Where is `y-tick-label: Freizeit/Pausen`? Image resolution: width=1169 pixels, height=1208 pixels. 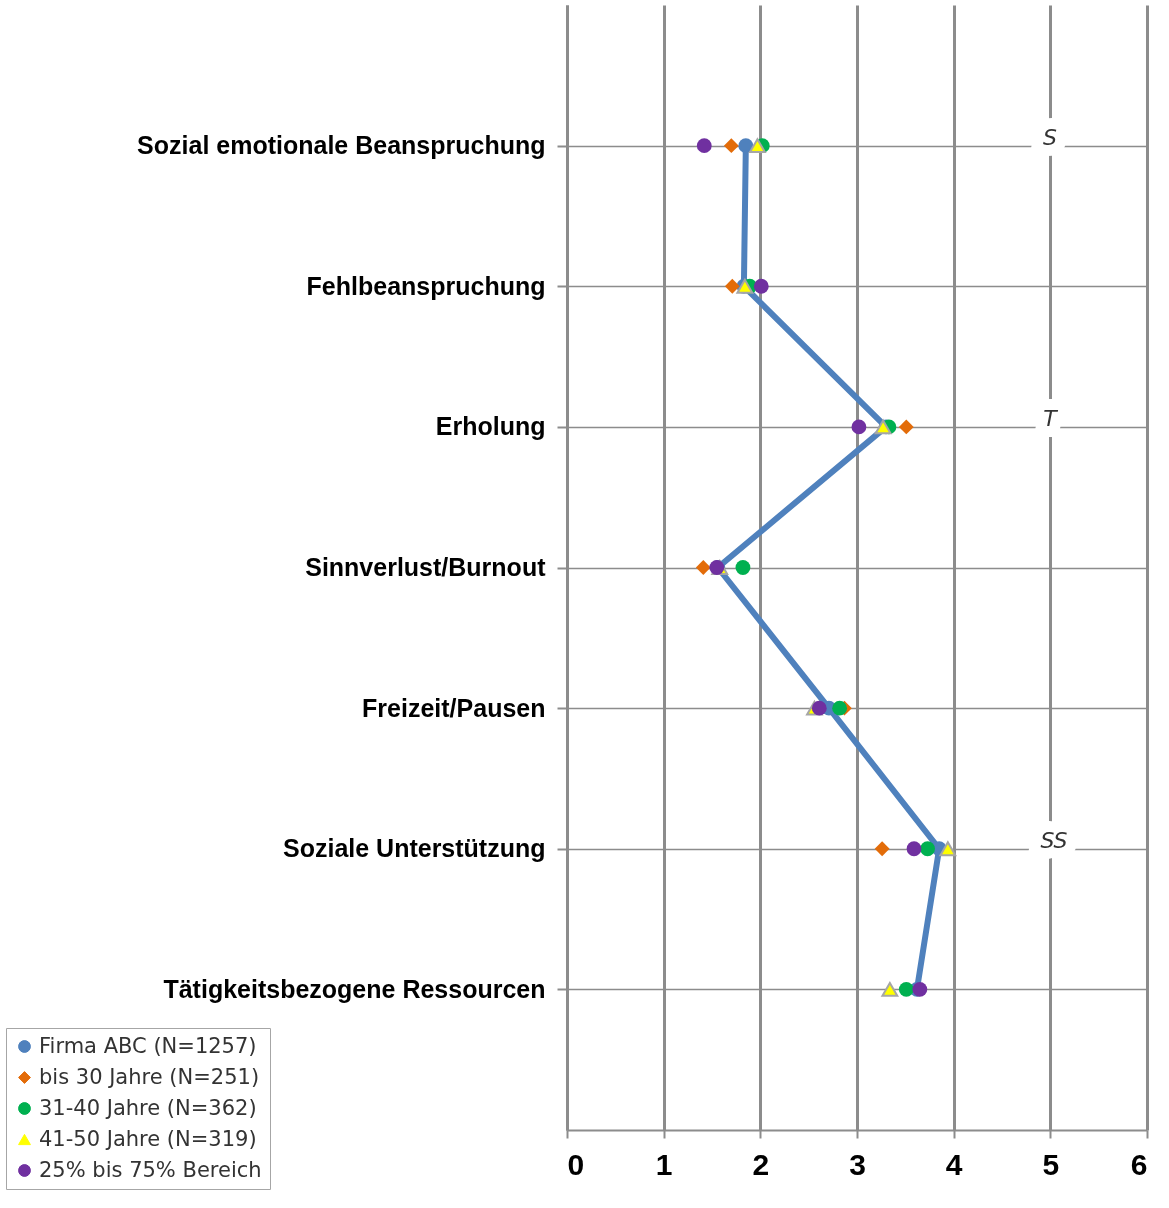 y-tick-label: Freizeit/Pausen is located at coordinates (454, 707).